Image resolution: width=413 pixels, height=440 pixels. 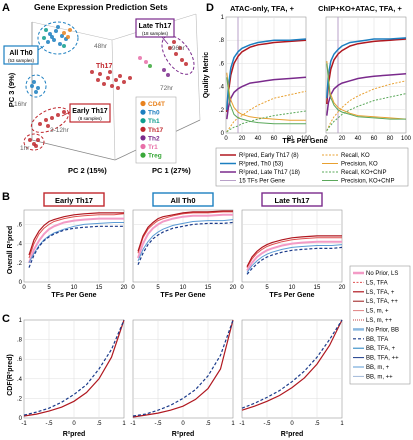 I want to click on connector-th0, so click(x=41, y=48).